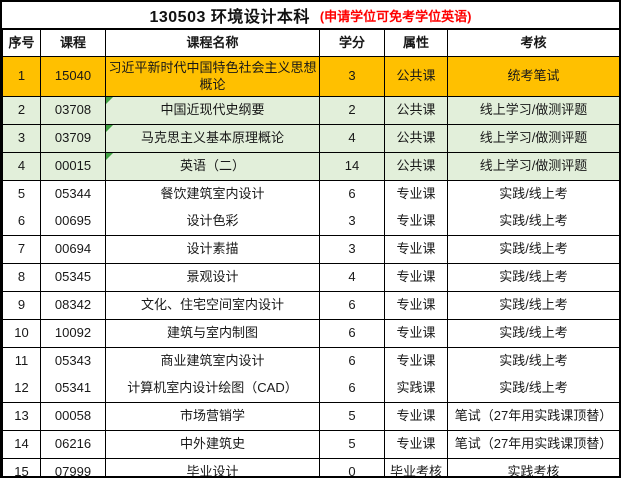 Image resolution: width=621 pixels, height=478 pixels. I want to click on cell-code: 07999, so click(73, 467).